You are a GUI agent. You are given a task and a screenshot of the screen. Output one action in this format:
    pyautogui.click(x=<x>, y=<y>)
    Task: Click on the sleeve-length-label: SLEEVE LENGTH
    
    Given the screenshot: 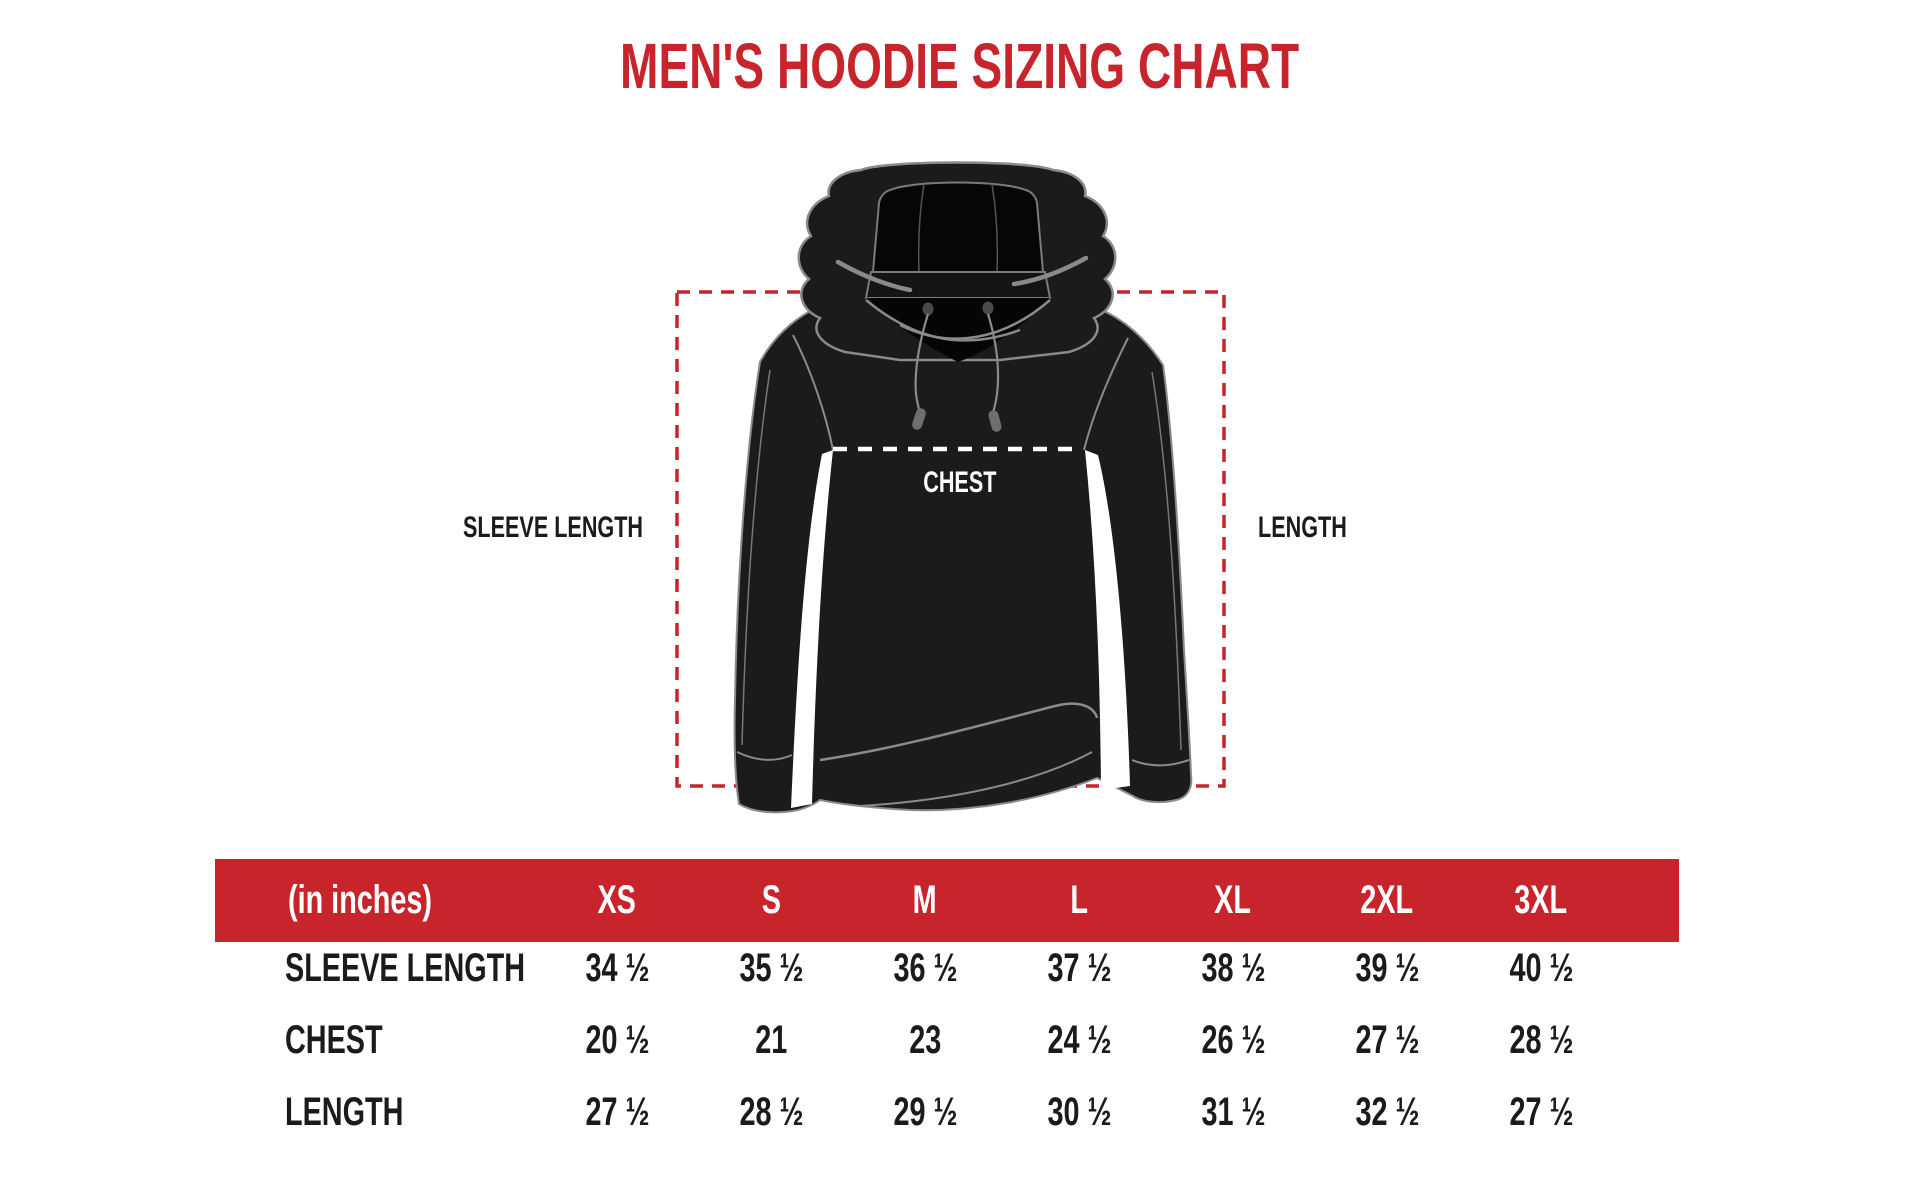 What is the action you would take?
    pyautogui.click(x=553, y=527)
    